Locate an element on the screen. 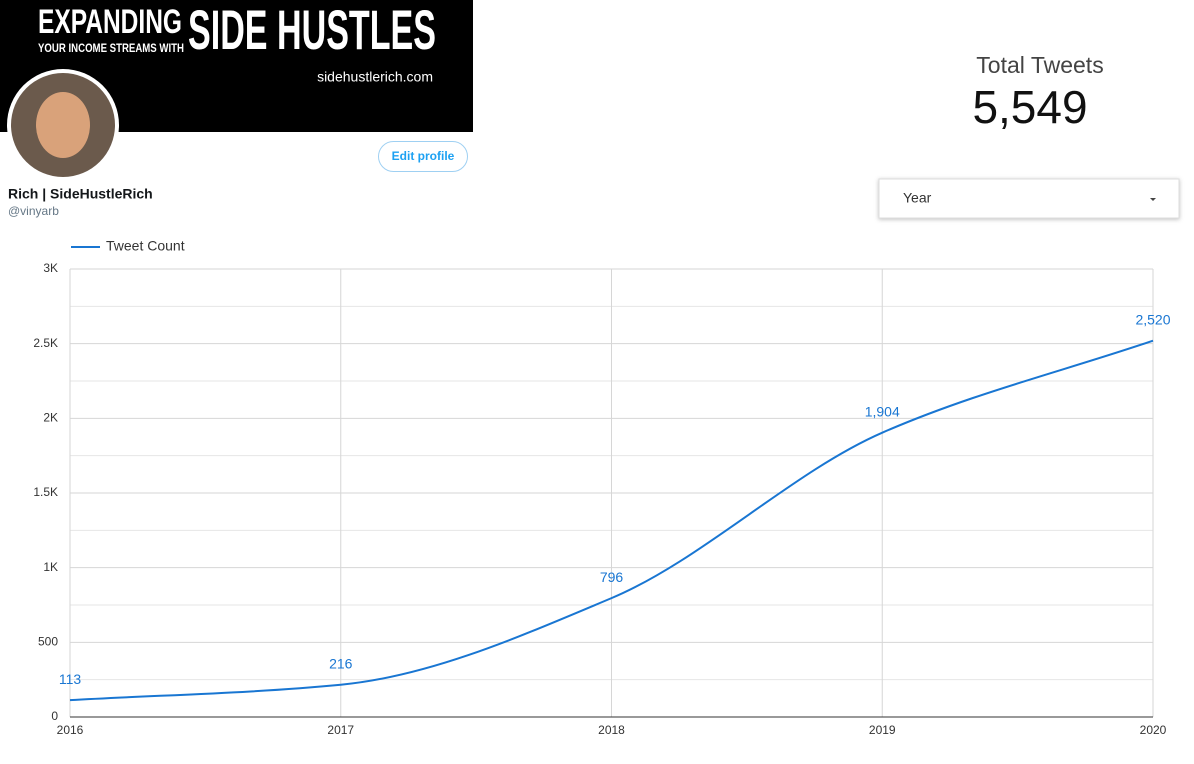 The height and width of the screenshot is (764, 1194). y-tick-label: 0 is located at coordinates (54, 716).